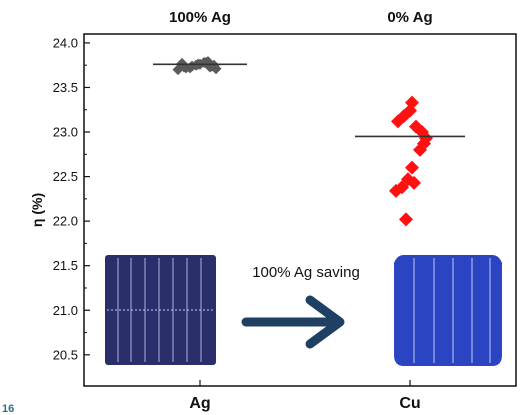 The image size is (520, 415). Describe the element at coordinates (448, 310) in the screenshot. I see `copper-cell-photo` at that location.